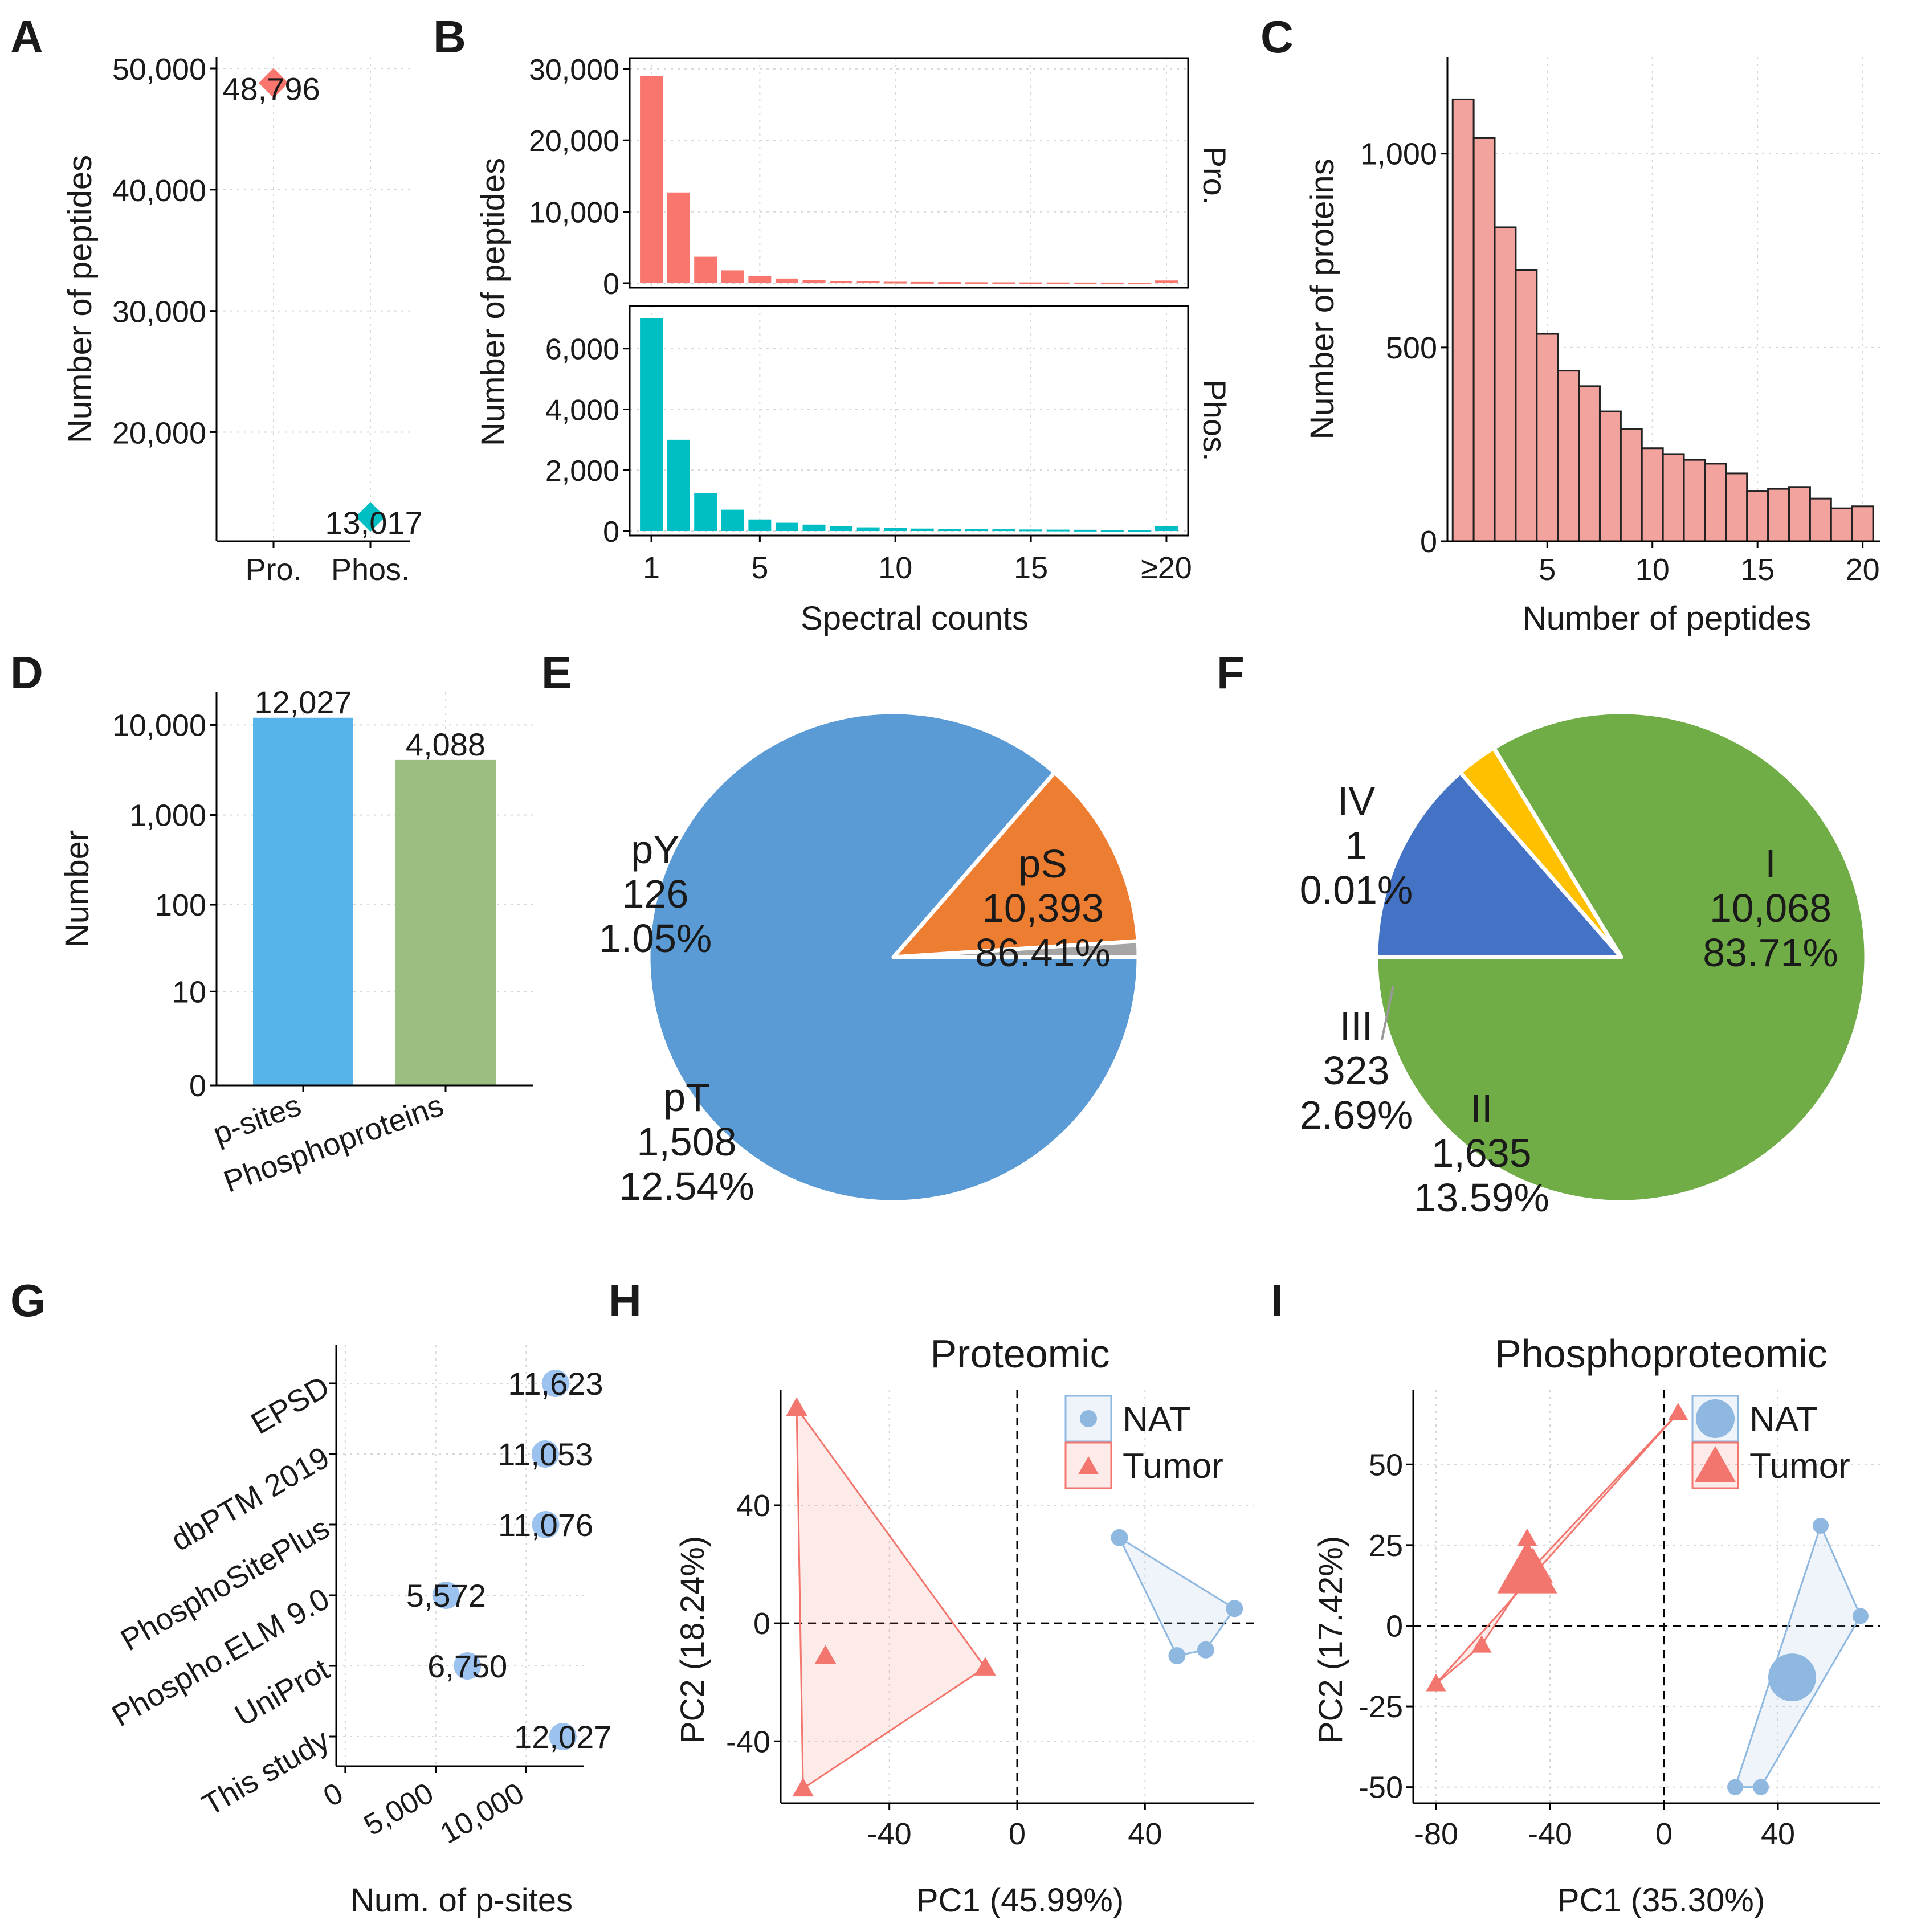 The image size is (1905, 1932). What do you see at coordinates (759, 568) in the screenshot?
I see `panel-b-x-tick-label: 5` at bounding box center [759, 568].